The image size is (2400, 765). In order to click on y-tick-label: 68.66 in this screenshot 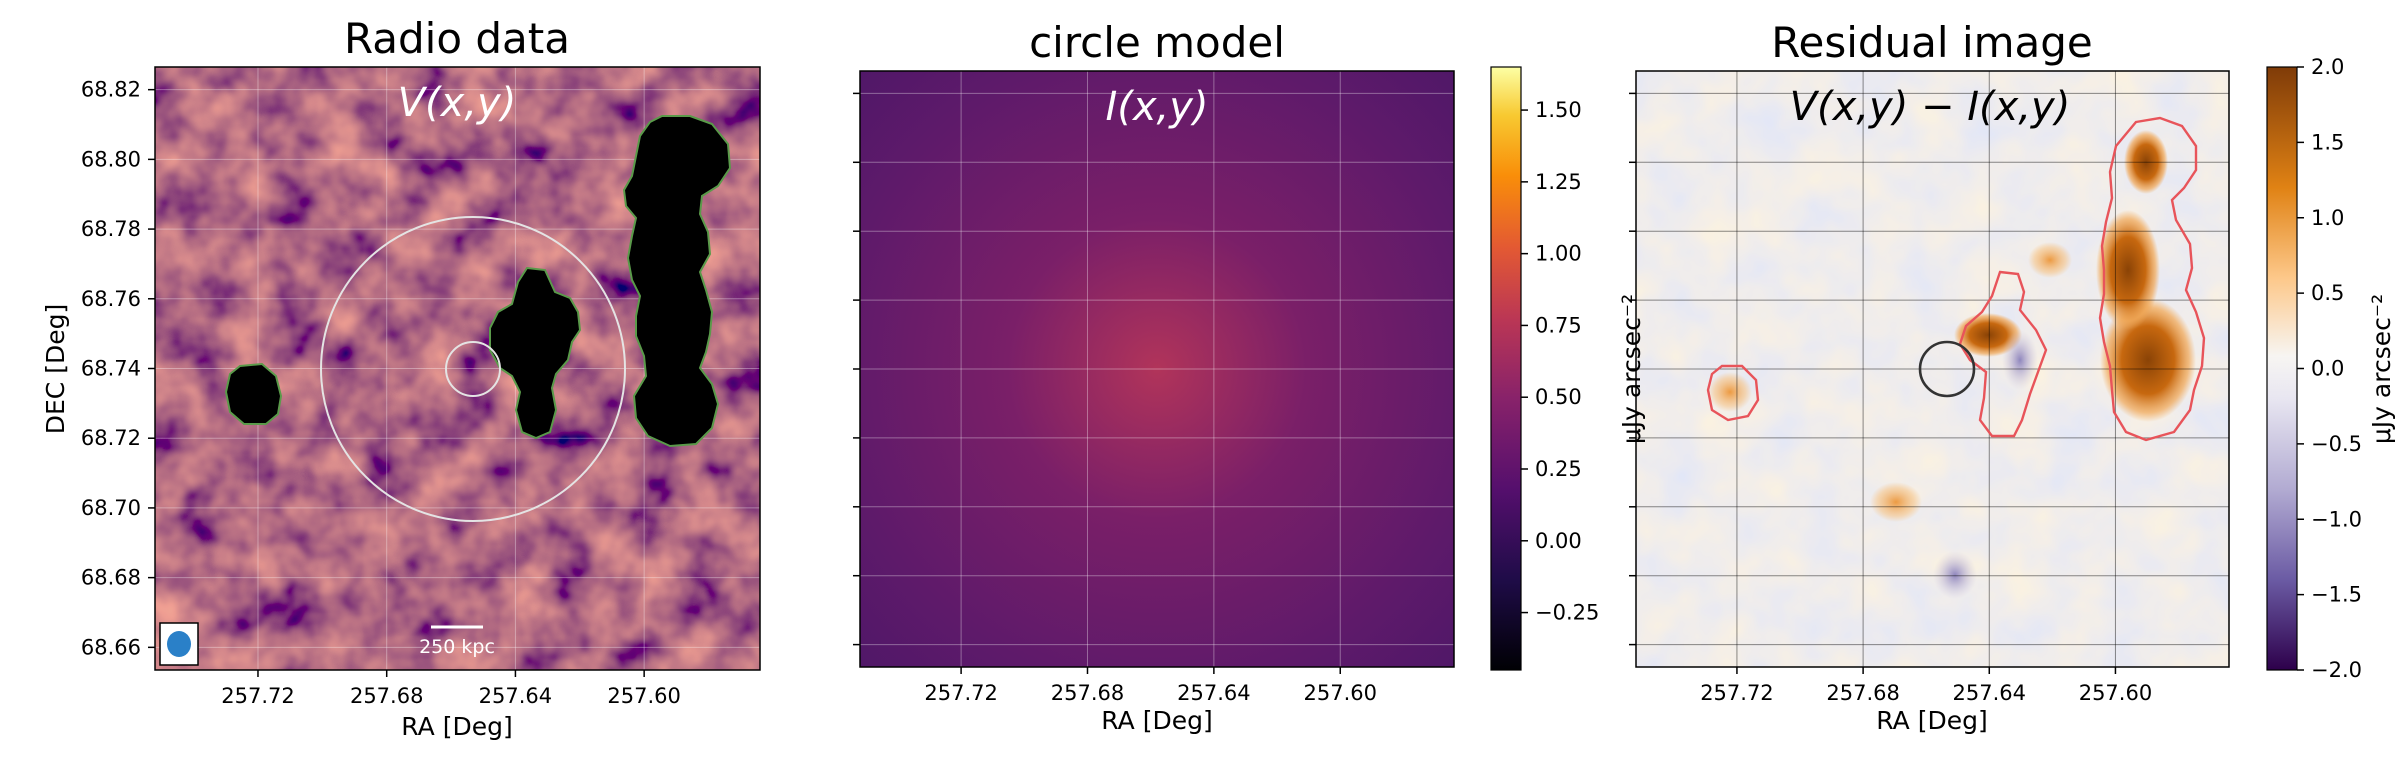, I will do `click(111, 647)`.